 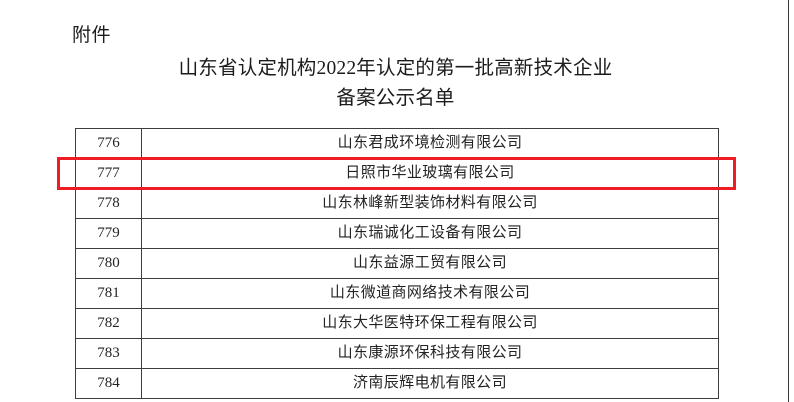 What do you see at coordinates (788, 201) in the screenshot?
I see `page-edge-rule` at bounding box center [788, 201].